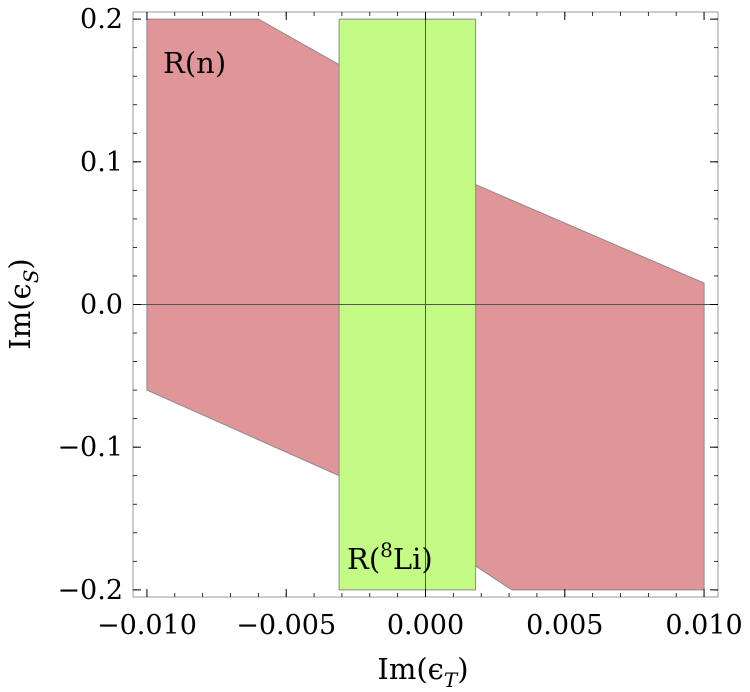 The height and width of the screenshot is (692, 750). I want to click on region-label-8li: R(8Li), so click(390, 557).